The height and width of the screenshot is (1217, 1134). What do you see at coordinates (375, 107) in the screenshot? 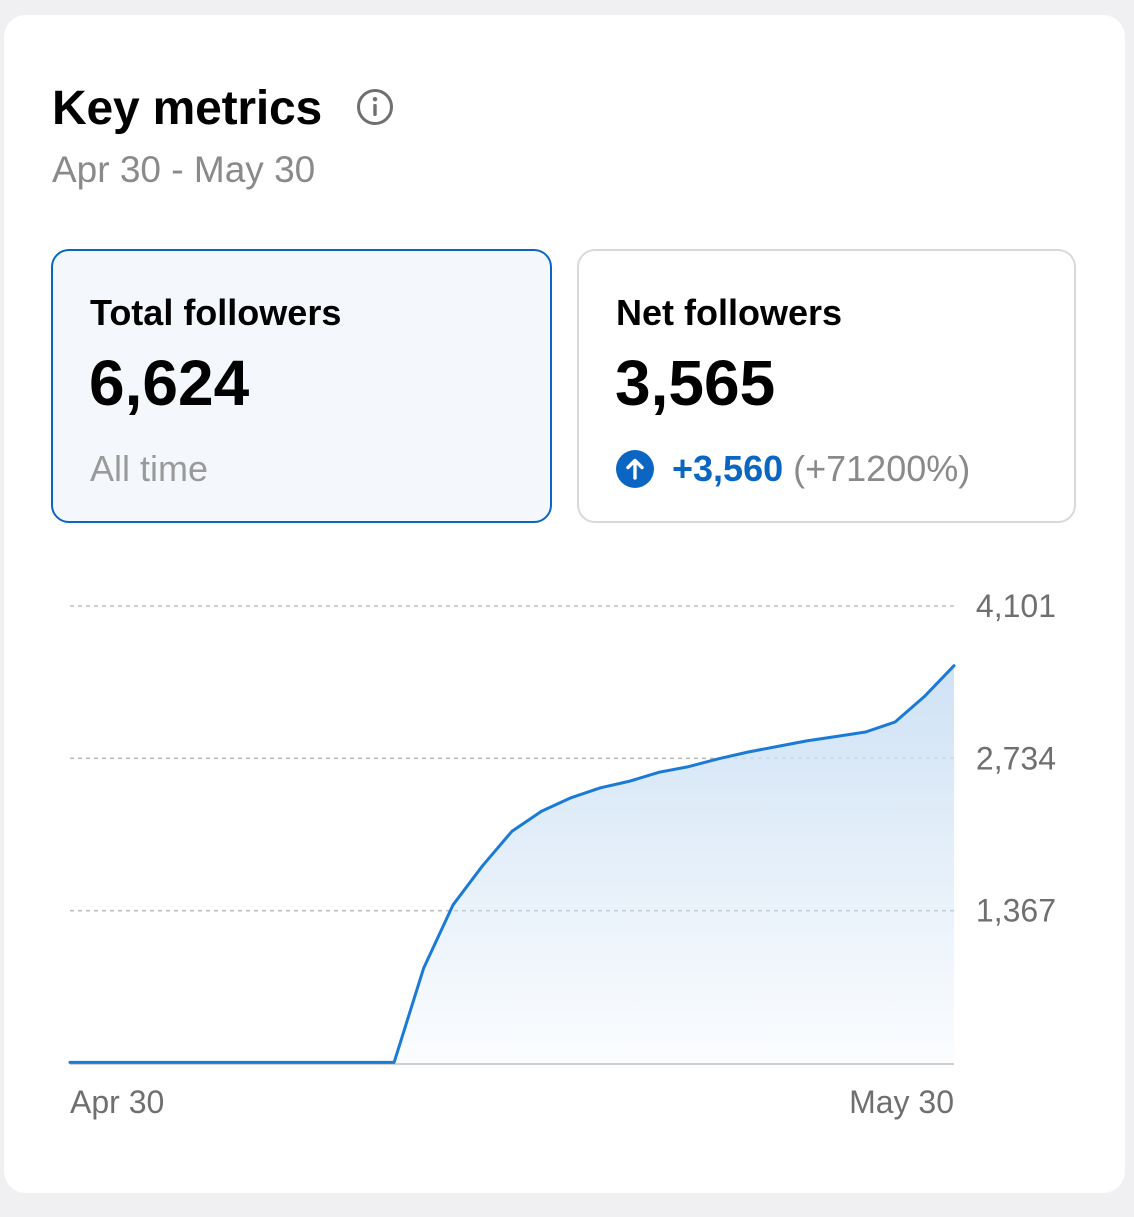
I see `info-icon` at bounding box center [375, 107].